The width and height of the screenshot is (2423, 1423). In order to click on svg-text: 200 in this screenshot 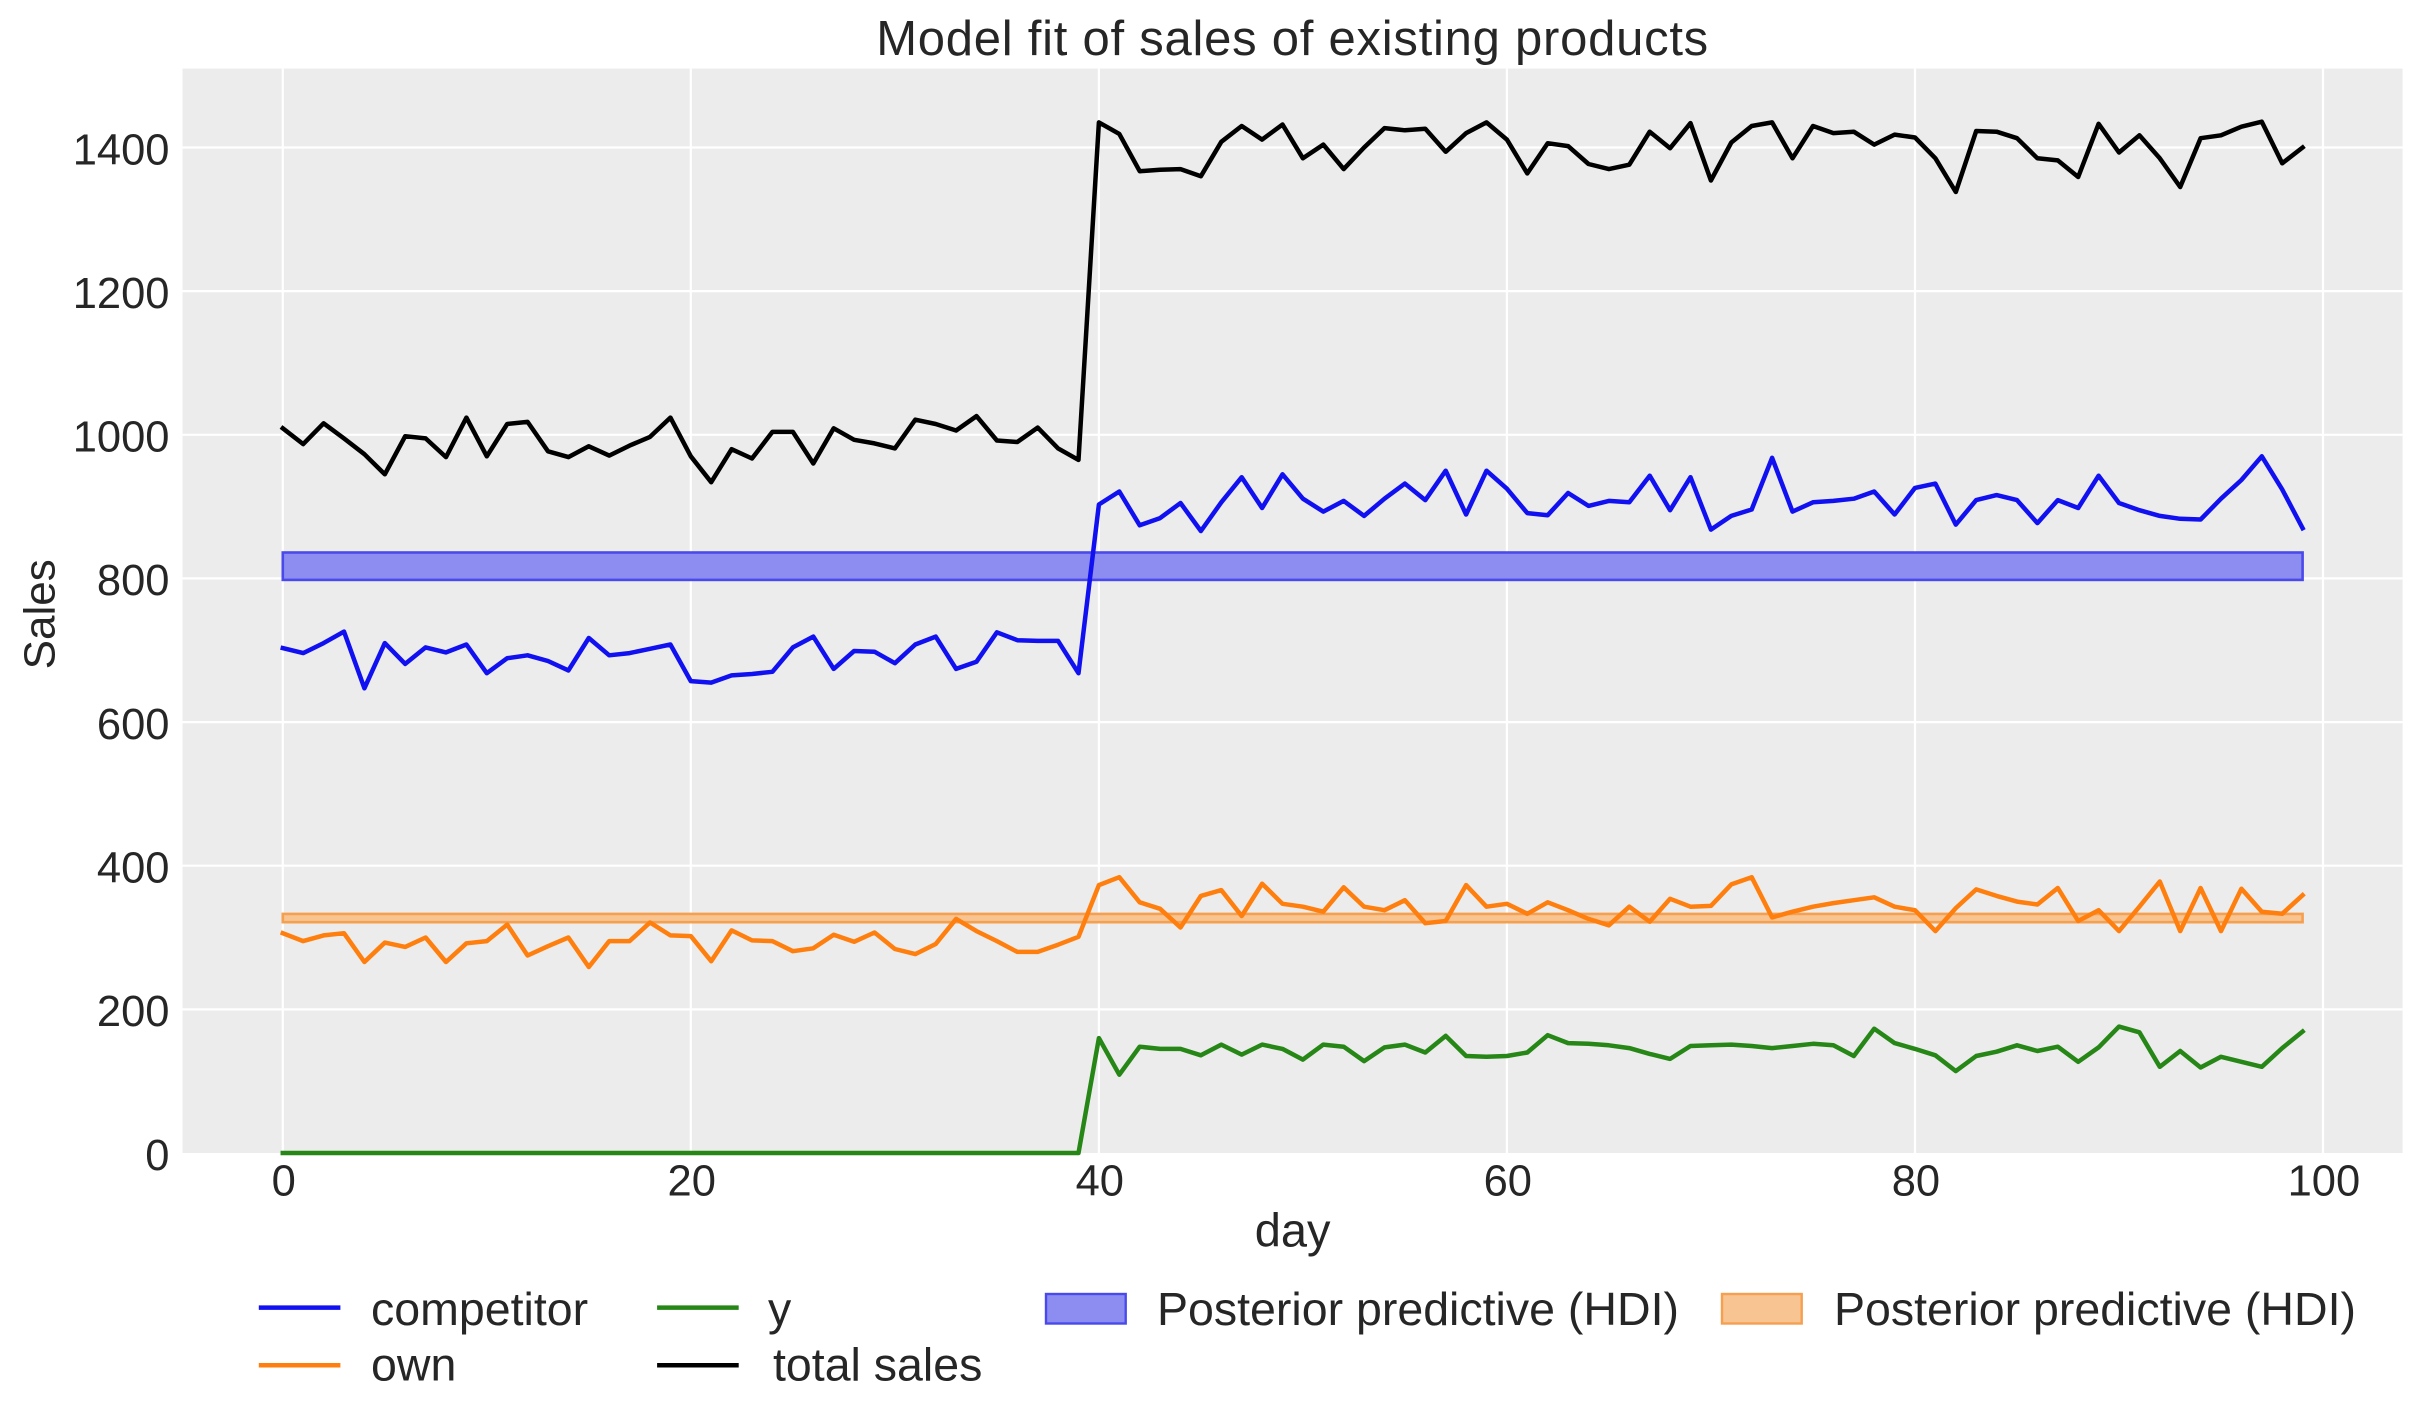, I will do `click(133, 1012)`.